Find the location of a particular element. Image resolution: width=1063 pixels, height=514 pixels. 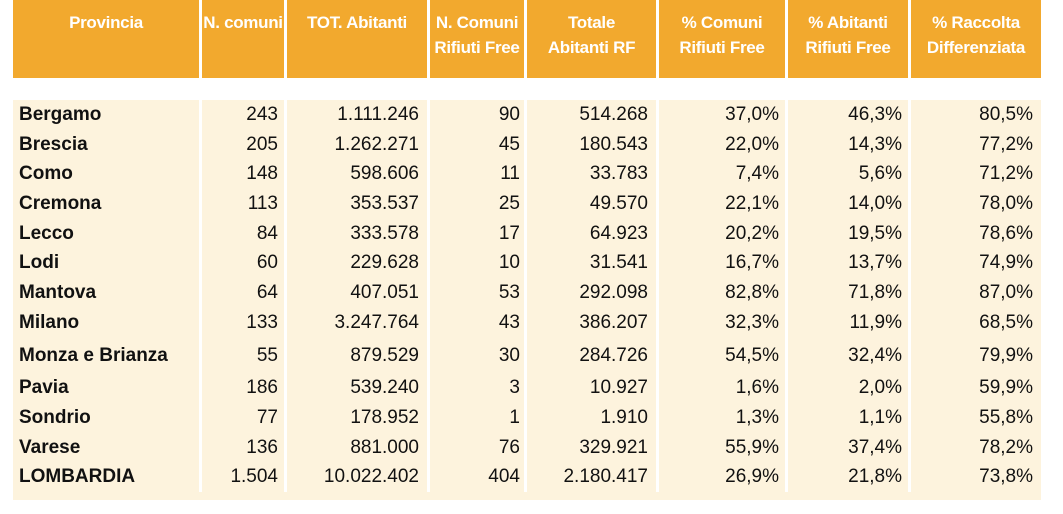

cell-n-comuni: 148 is located at coordinates (262, 174).